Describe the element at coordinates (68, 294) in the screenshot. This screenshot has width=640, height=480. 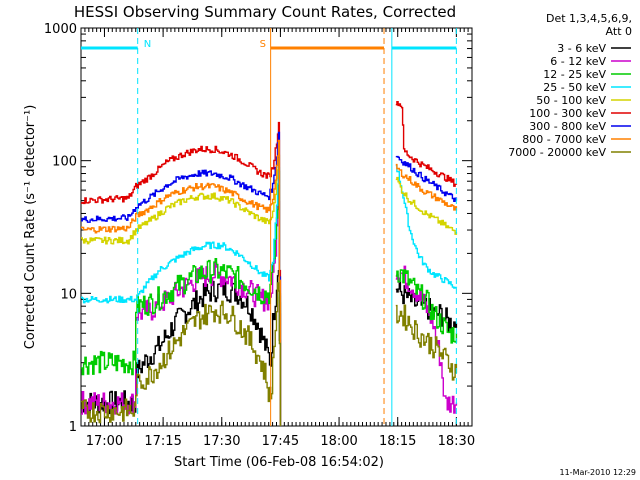
I see `y-tick-label: 10` at that location.